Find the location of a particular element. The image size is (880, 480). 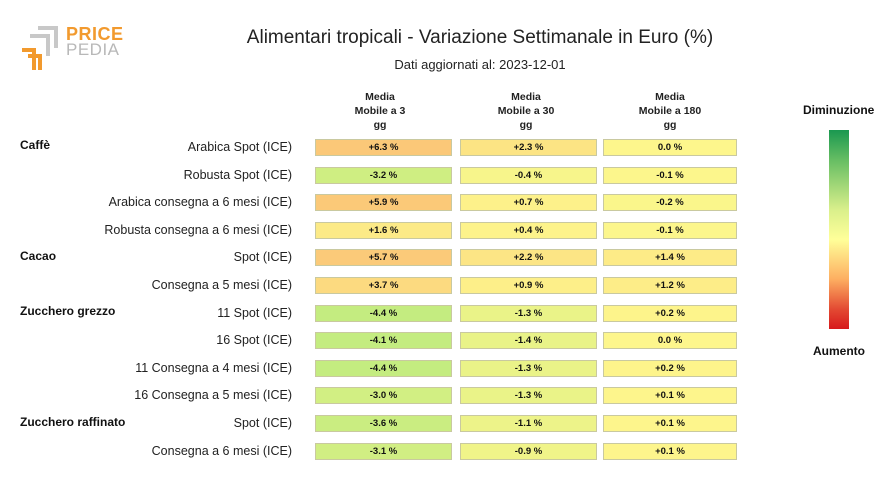

group-label-zucchero-grezzo: Zucchero grezzo is located at coordinates (68, 311).